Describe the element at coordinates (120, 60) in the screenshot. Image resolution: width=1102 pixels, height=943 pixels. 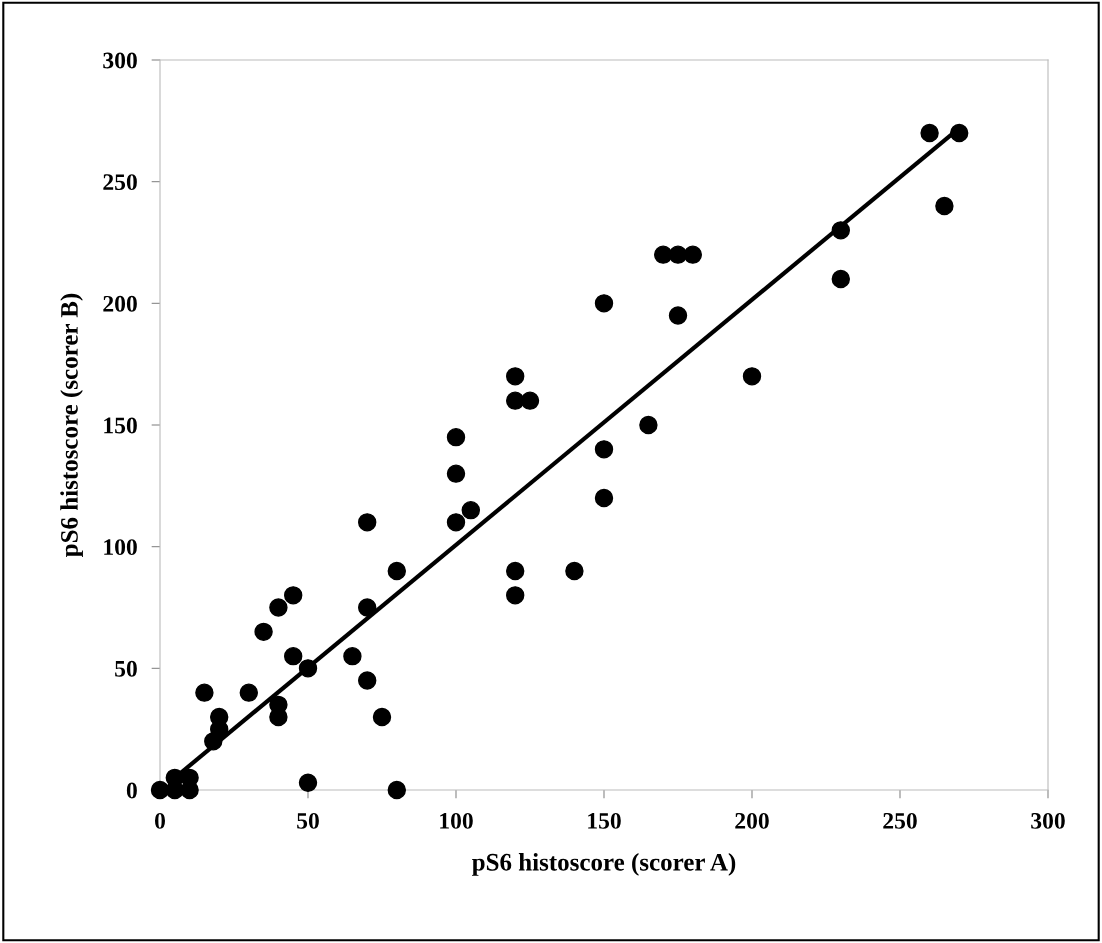
I see `y-tick-label: 300` at that location.